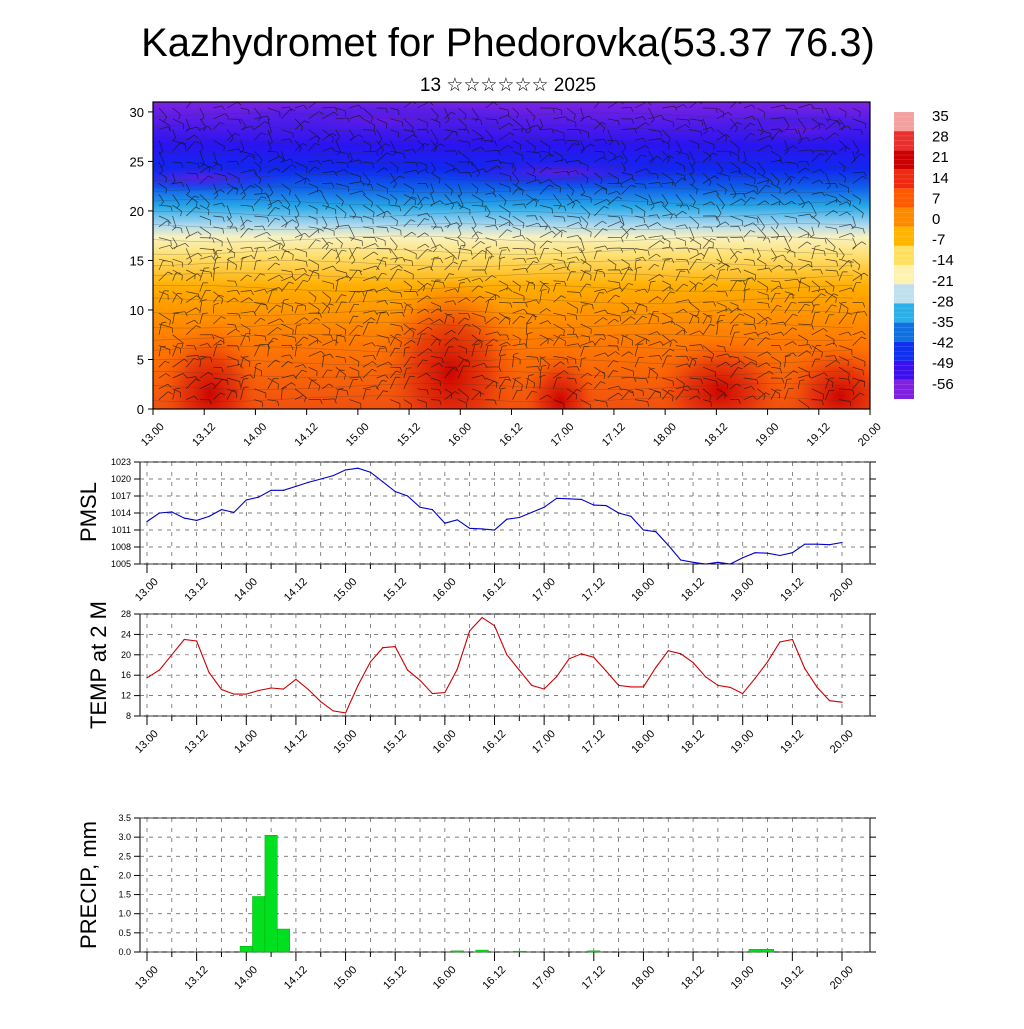 This screenshot has width=1024, height=1029. I want to click on y-tick-label: 0, so click(140, 409).